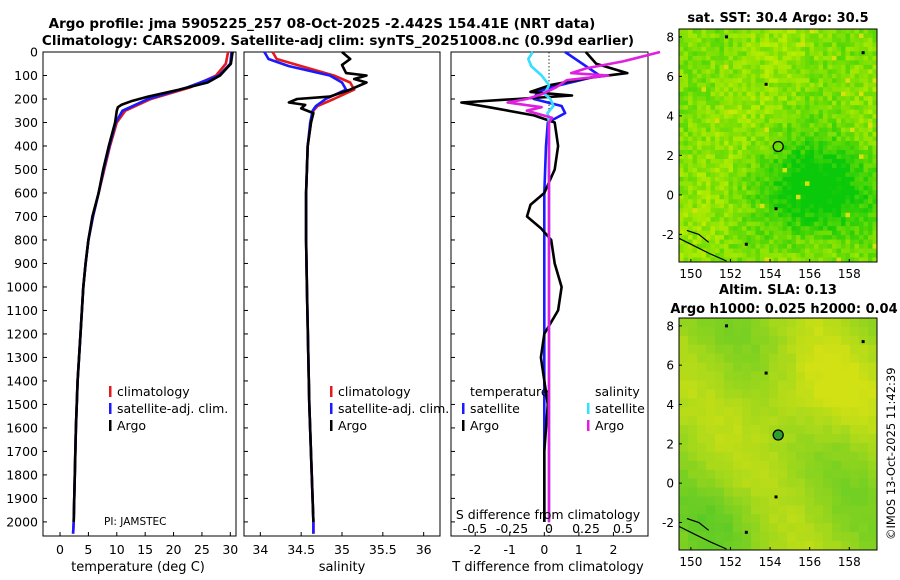 The image size is (900, 580). I want to click on depth-tick-label: 800, so click(26, 239).